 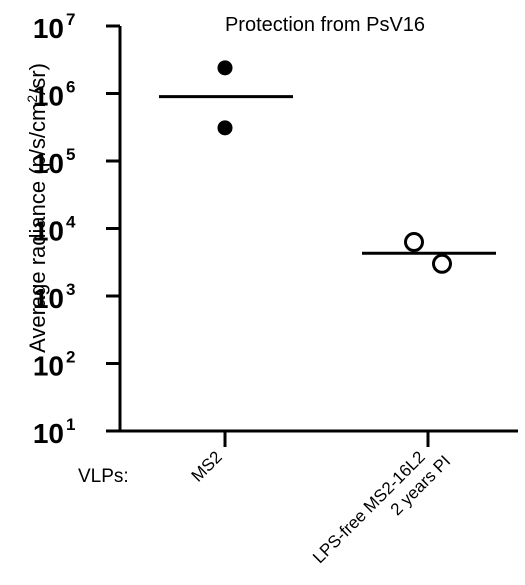 I want to click on y-axis-label-end: /sr), so click(x=37, y=79).